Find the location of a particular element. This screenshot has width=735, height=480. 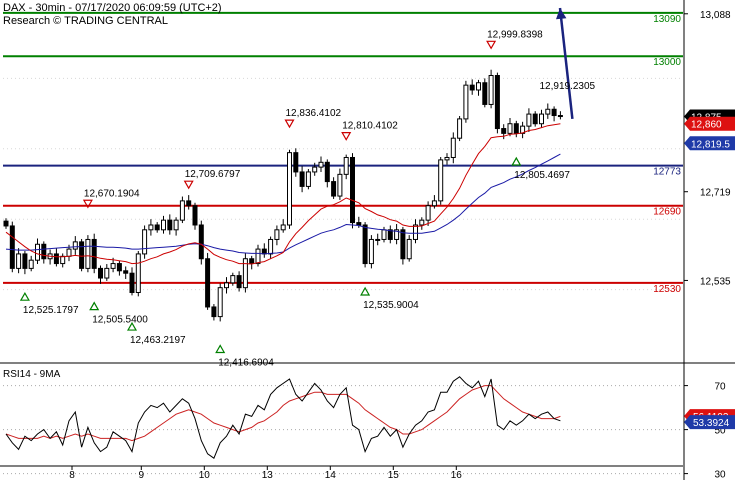

price-tag-ma_blue is located at coordinates (709, 143).